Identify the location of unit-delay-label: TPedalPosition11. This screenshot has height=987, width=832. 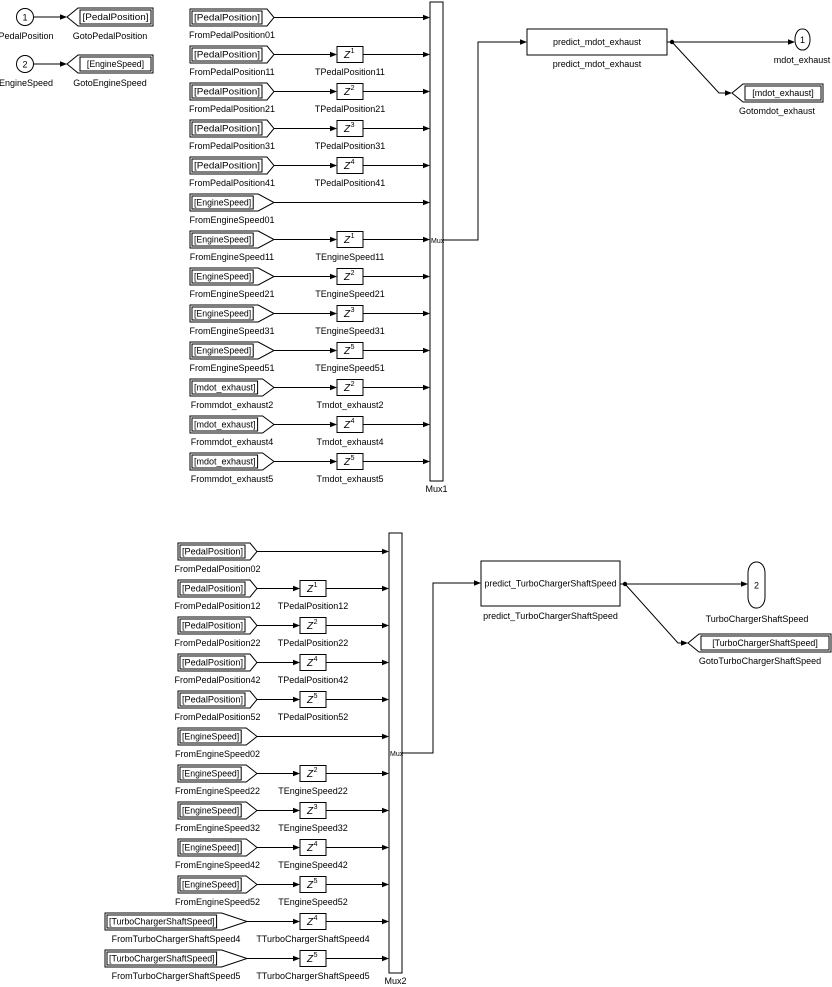
(350, 72).